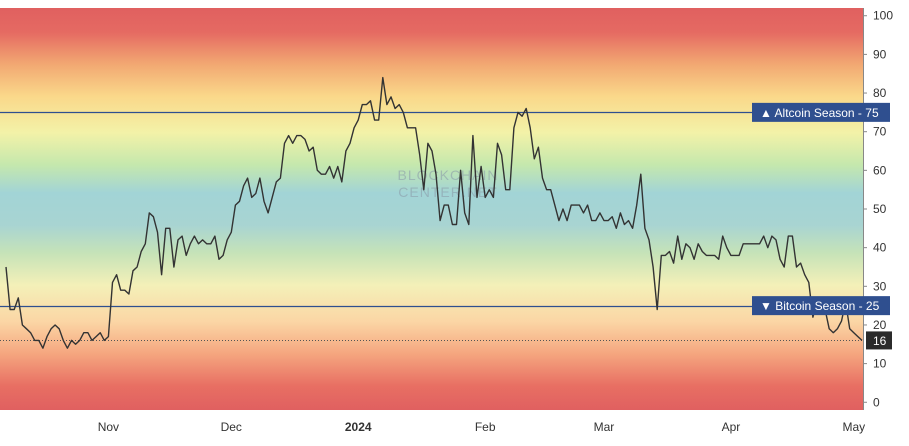 This screenshot has width=909, height=446. Describe the element at coordinates (853, 427) in the screenshot. I see `x-tick-label: May` at that location.